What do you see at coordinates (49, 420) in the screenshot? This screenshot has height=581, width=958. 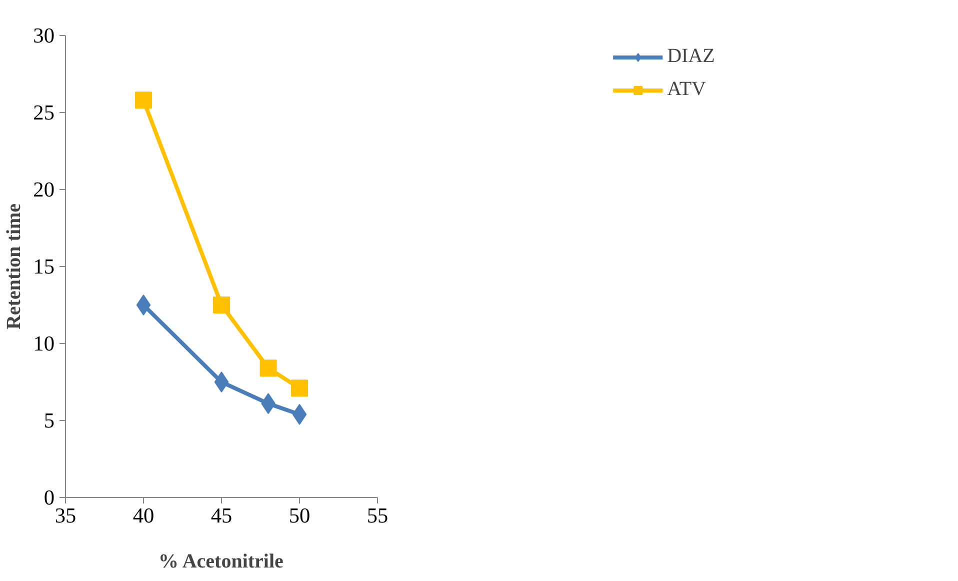 I see `y-tick-label: 5` at bounding box center [49, 420].